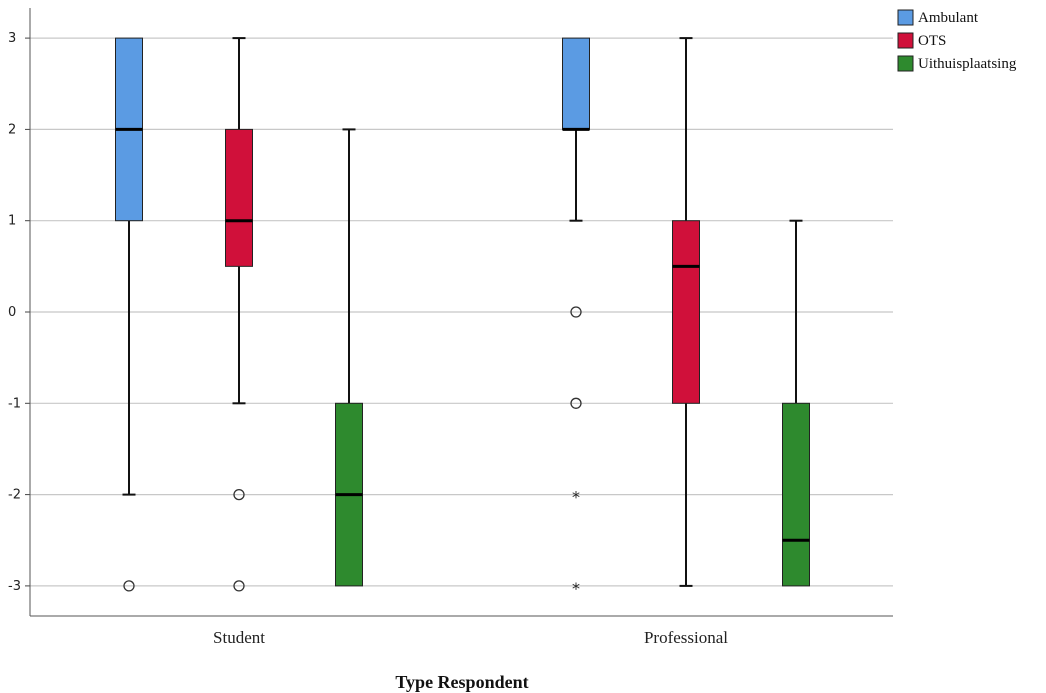 The height and width of the screenshot is (693, 1046). What do you see at coordinates (686, 637) in the screenshot?
I see `x-category-label: Professional` at bounding box center [686, 637].